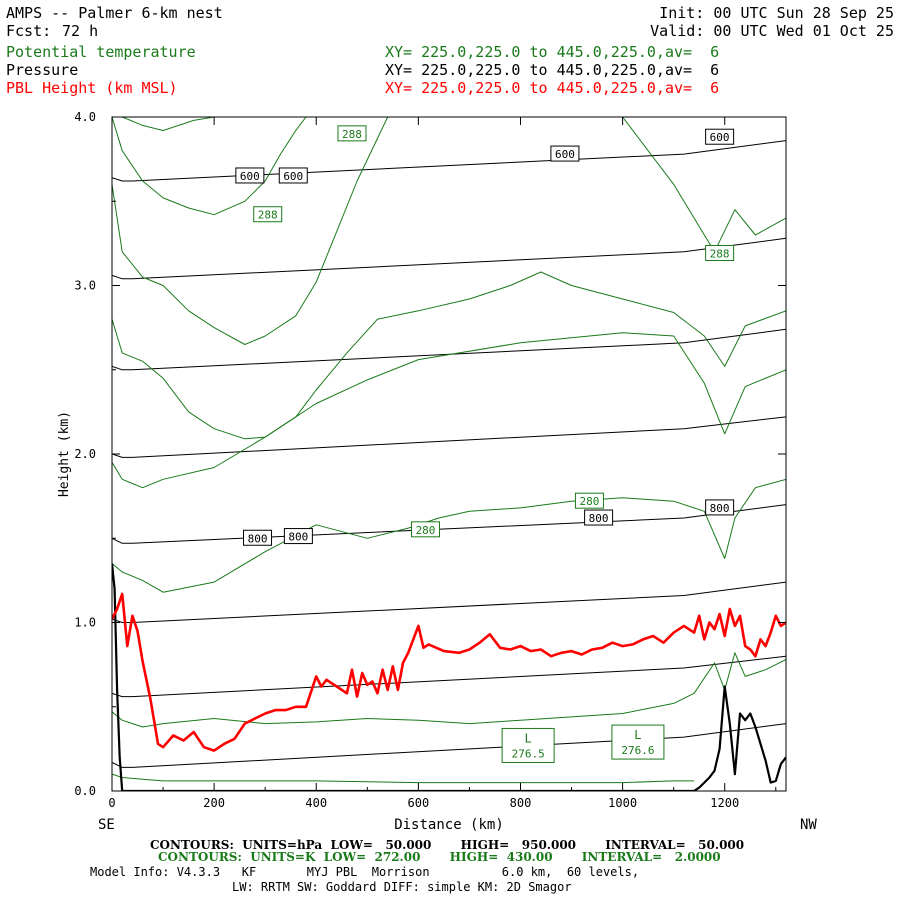 This screenshot has height=900, width=900. Describe the element at coordinates (449, 437) in the screenshot. I see `series-pressure-750-hpa` at that location.